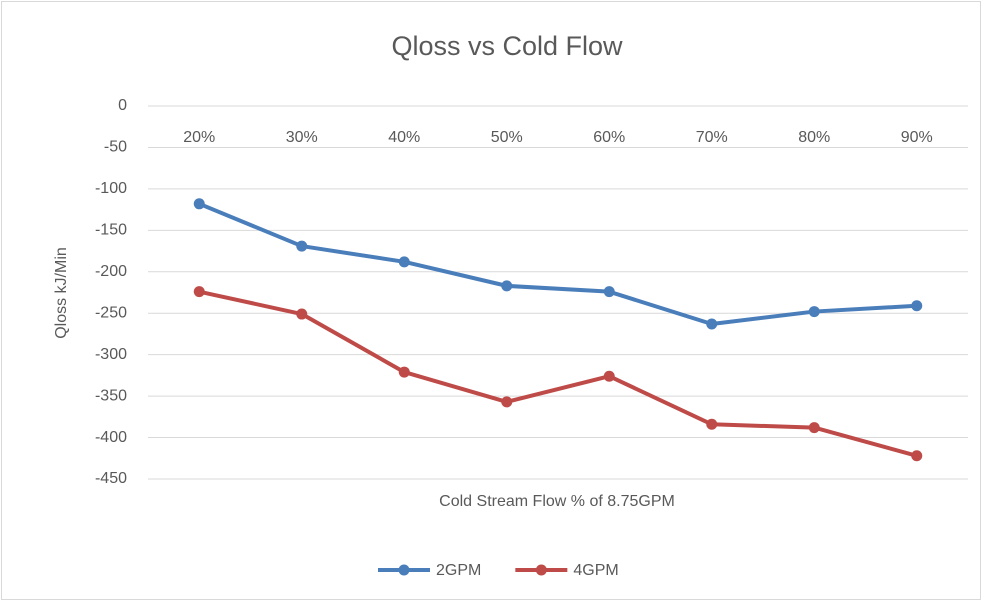 The image size is (984, 603). Describe the element at coordinates (111, 271) in the screenshot. I see `y-tick-label: -200` at that location.